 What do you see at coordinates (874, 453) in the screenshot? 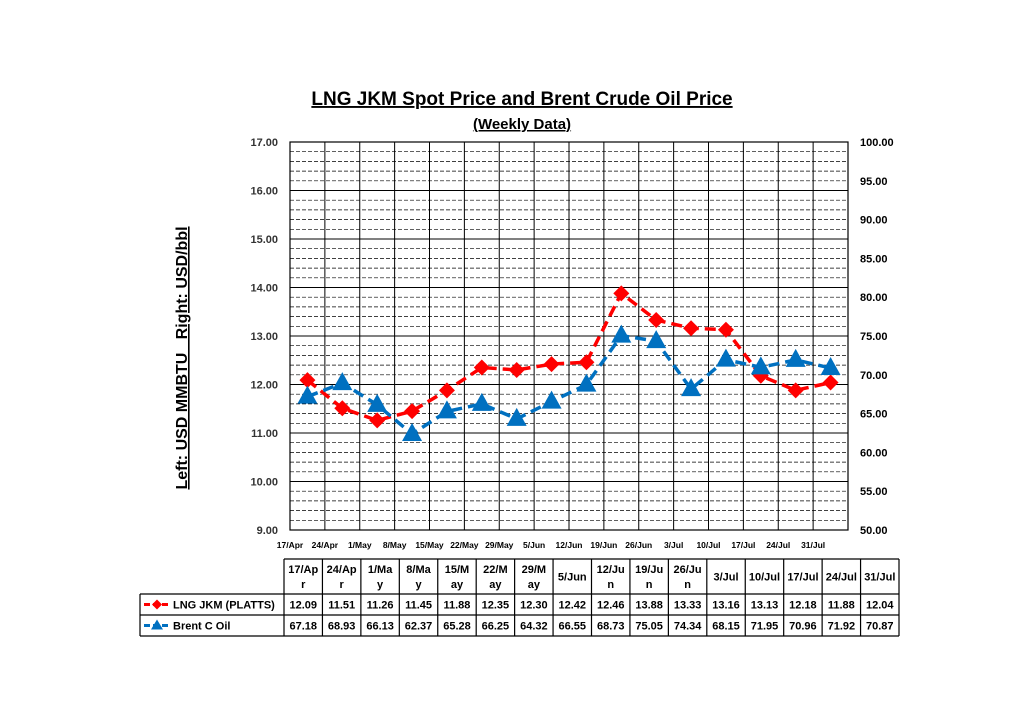
I see `right-axis-tick-label: 60.00` at bounding box center [874, 453].